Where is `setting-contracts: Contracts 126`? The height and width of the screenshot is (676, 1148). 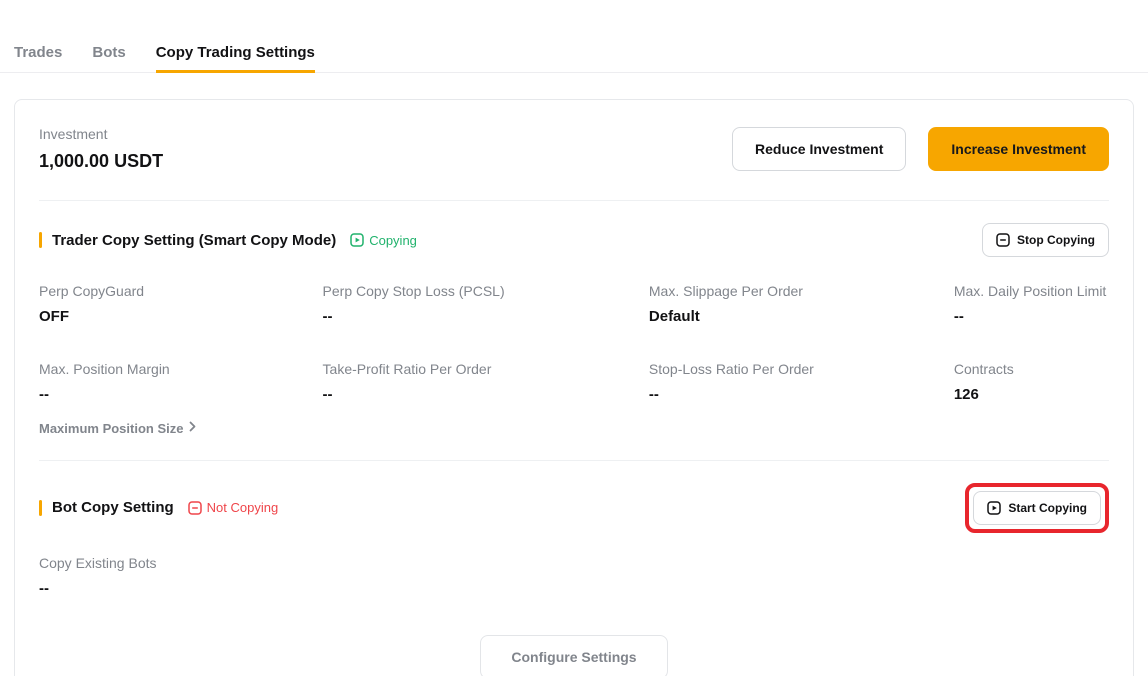
setting-contracts: Contracts 126 is located at coordinates (1031, 382).